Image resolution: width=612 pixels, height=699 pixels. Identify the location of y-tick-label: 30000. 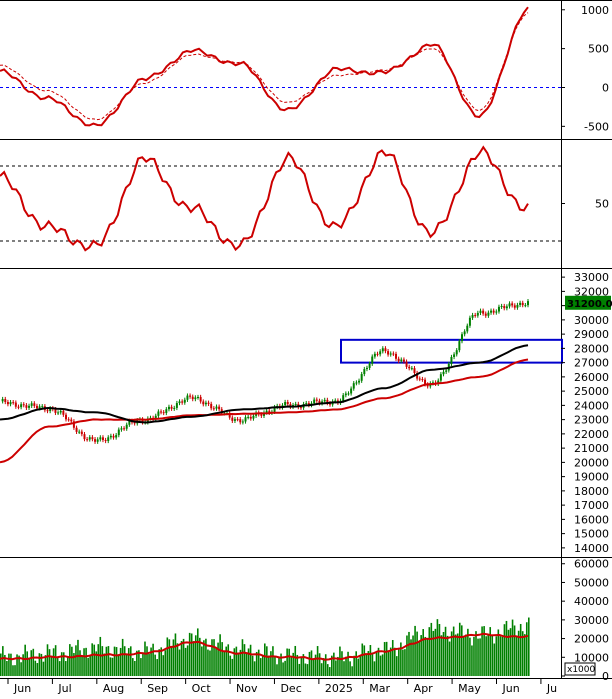
(591, 320).